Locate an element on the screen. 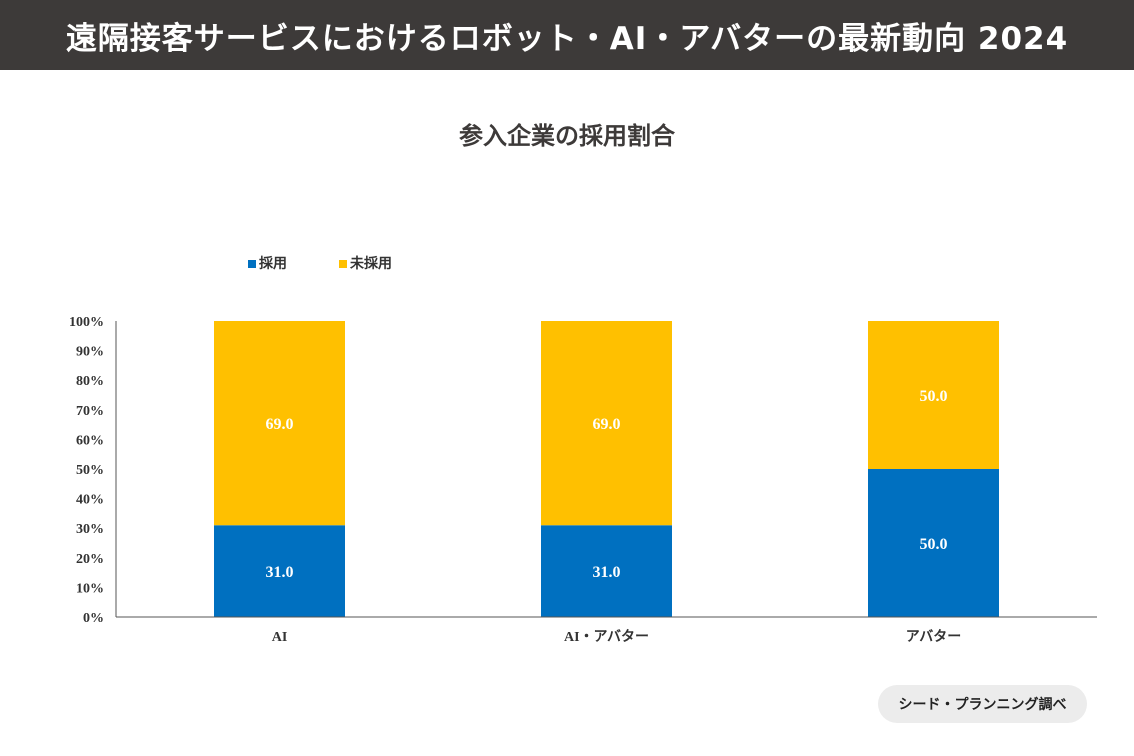 The width and height of the screenshot is (1134, 756). x-tick-label: AI is located at coordinates (280, 637).